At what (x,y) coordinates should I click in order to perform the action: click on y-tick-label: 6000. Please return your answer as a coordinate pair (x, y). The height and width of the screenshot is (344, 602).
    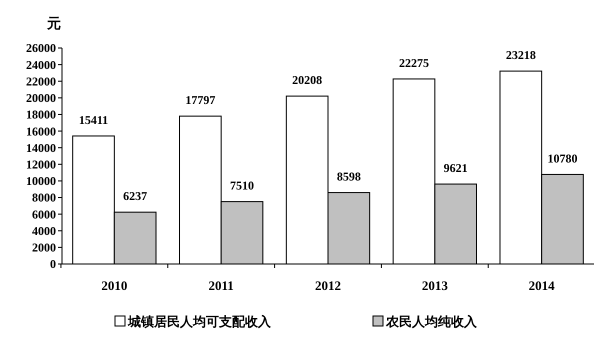
    Looking at the image, I should click on (44, 214).